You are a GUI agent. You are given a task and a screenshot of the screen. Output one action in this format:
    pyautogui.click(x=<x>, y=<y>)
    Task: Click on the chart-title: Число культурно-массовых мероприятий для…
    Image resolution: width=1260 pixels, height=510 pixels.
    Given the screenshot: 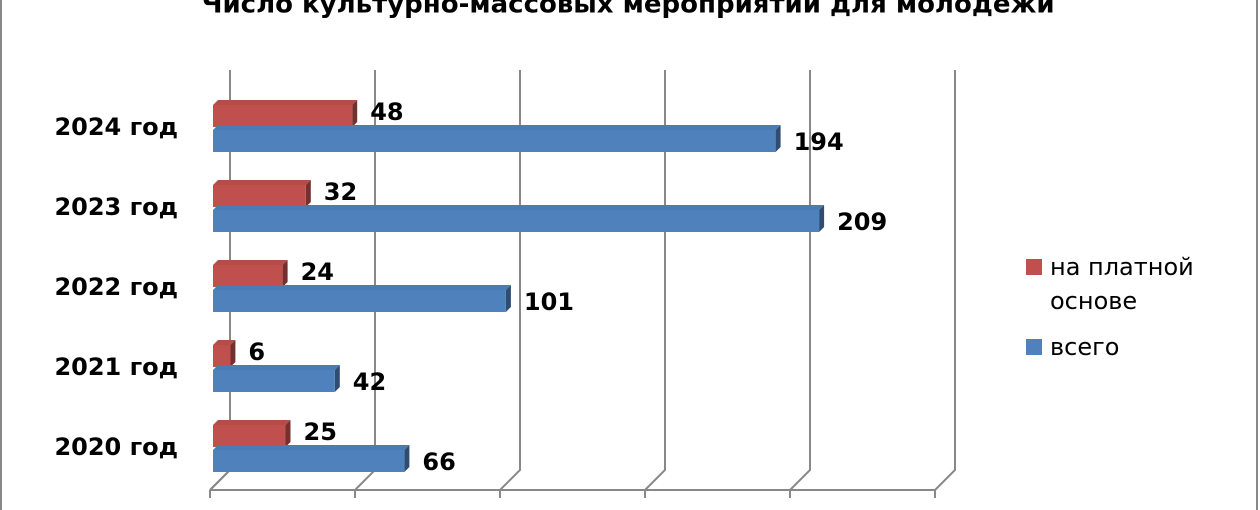 What is the action you would take?
    pyautogui.click(x=627, y=10)
    